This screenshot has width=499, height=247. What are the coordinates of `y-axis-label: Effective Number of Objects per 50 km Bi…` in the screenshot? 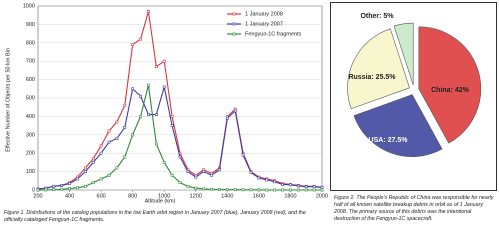 It's located at (8, 100).